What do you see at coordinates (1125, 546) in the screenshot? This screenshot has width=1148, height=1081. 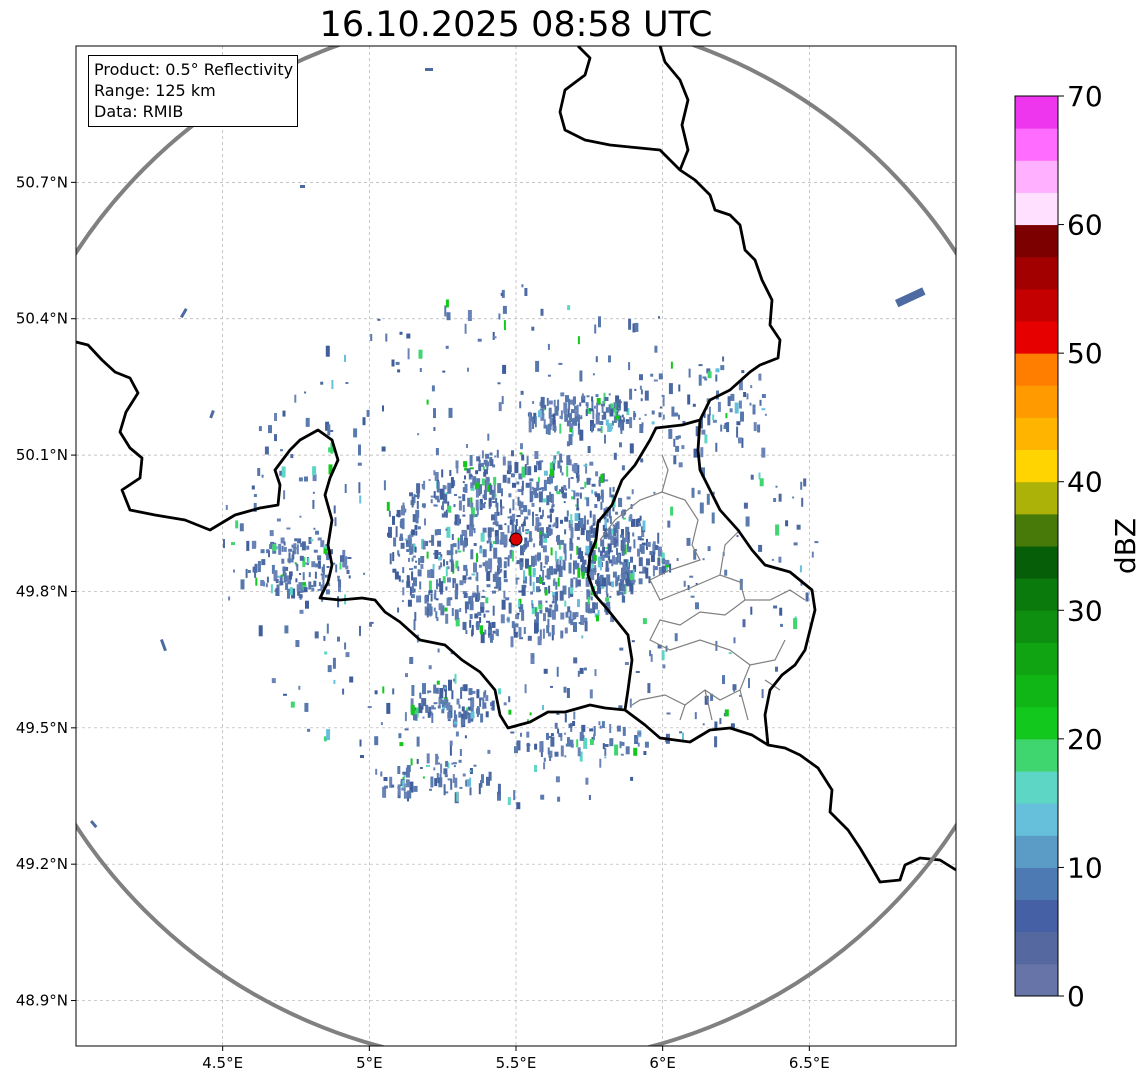 I see `colorbar-title: dBZ` at bounding box center [1125, 546].